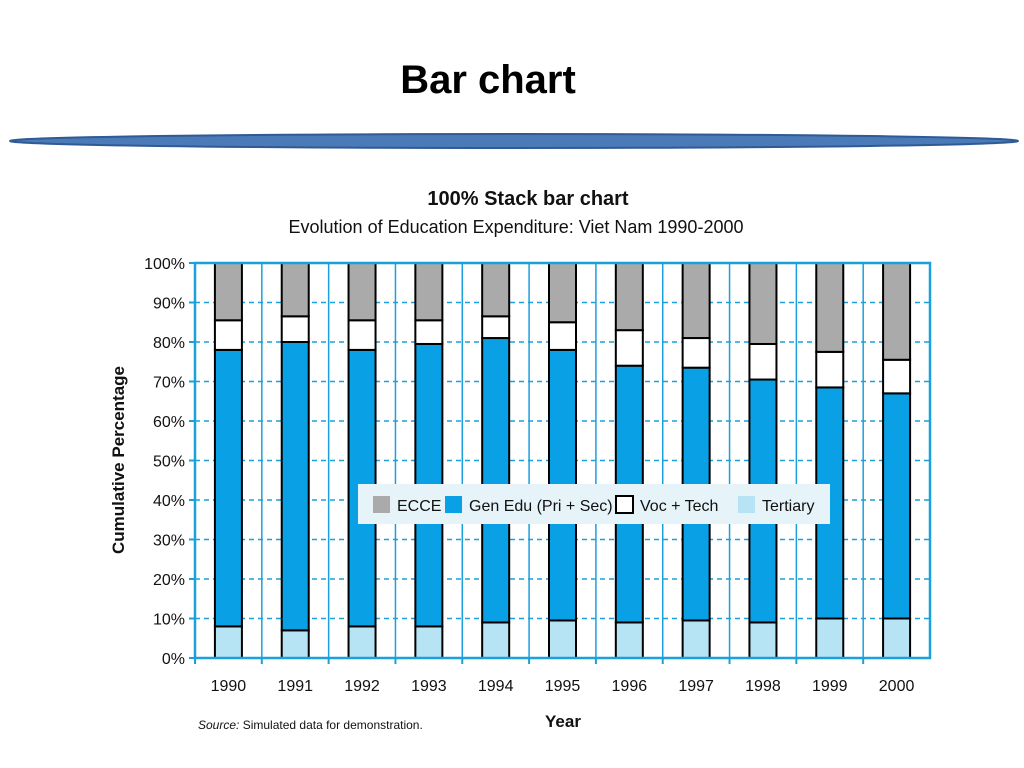  I want to click on x-tick-label: 1998, so click(763, 686).